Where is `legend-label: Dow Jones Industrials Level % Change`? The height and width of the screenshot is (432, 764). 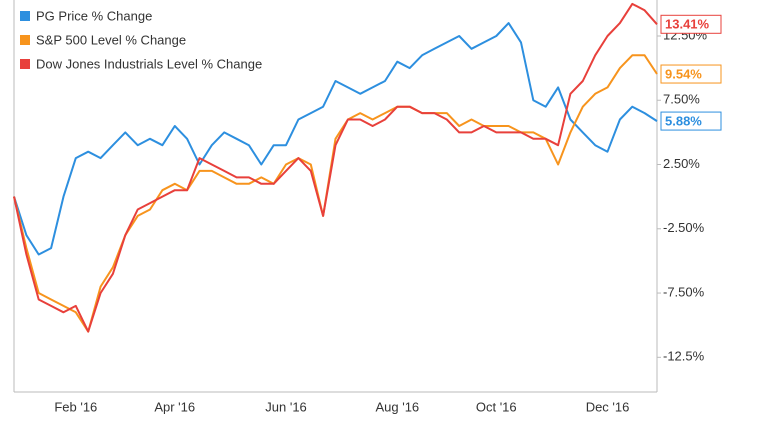
legend-label: Dow Jones Industrials Level % Change is located at coordinates (149, 63).